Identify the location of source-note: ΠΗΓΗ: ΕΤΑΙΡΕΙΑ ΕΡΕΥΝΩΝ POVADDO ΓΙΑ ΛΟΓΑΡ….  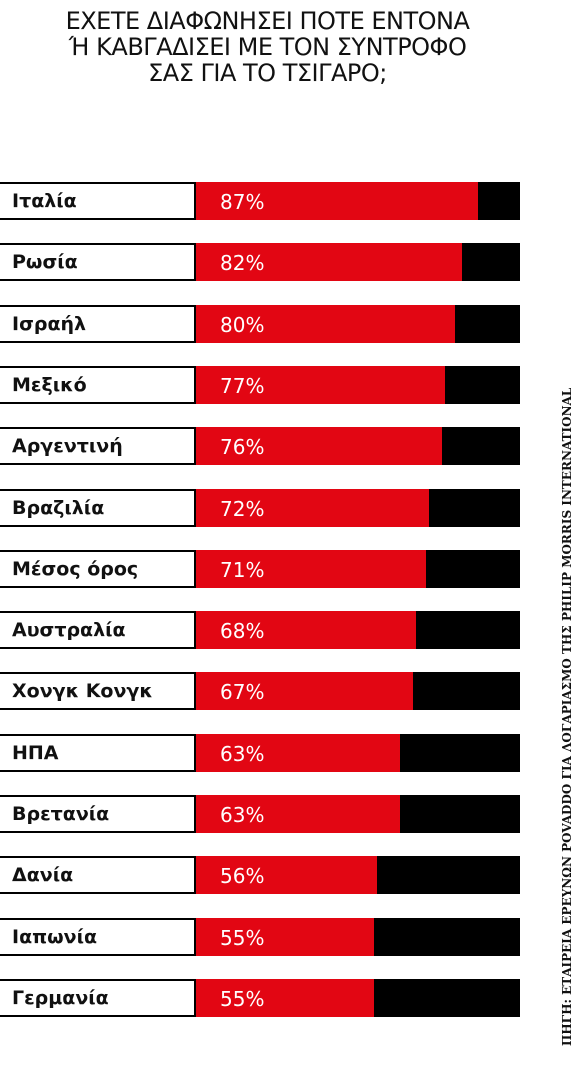
(567, 716).